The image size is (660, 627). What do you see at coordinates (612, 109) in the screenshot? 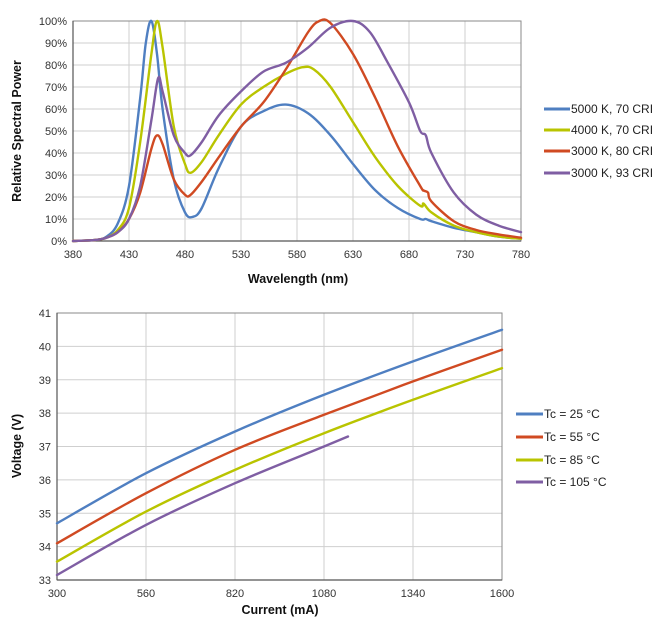
I see `legend-label: 5000 K, 70 CRI` at bounding box center [612, 109].